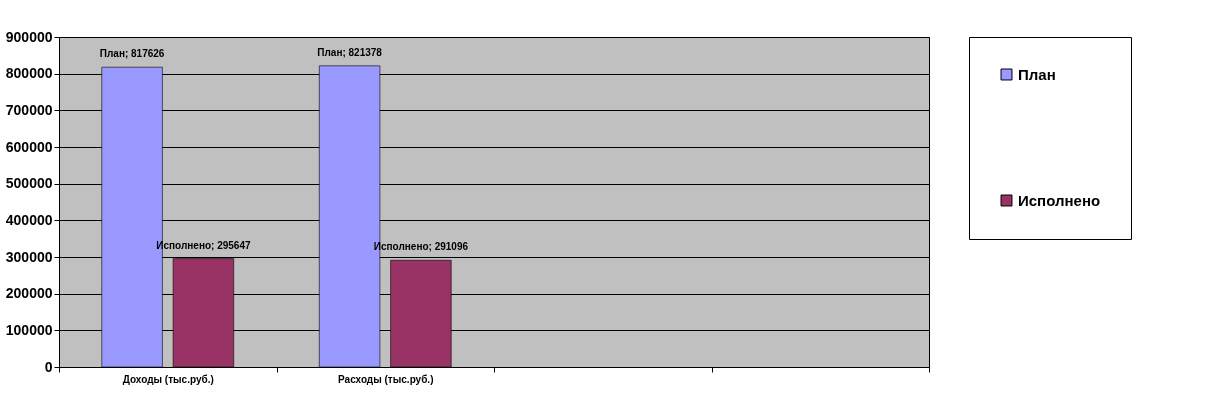  I want to click on x-tick-label: Расходы (тыс.руб.), so click(386, 379).